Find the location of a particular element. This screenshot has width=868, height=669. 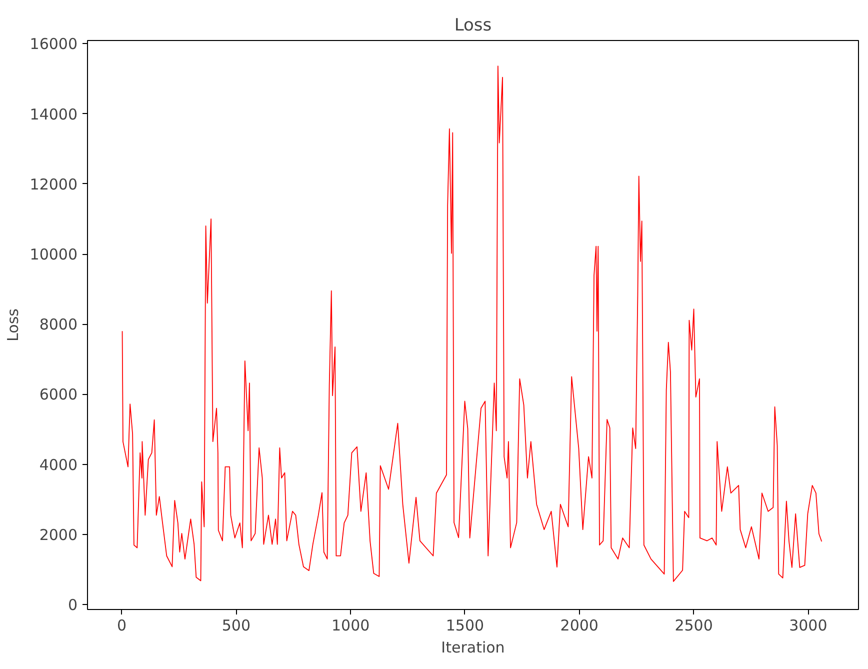

y-tick-label: 12000 is located at coordinates (54, 184).